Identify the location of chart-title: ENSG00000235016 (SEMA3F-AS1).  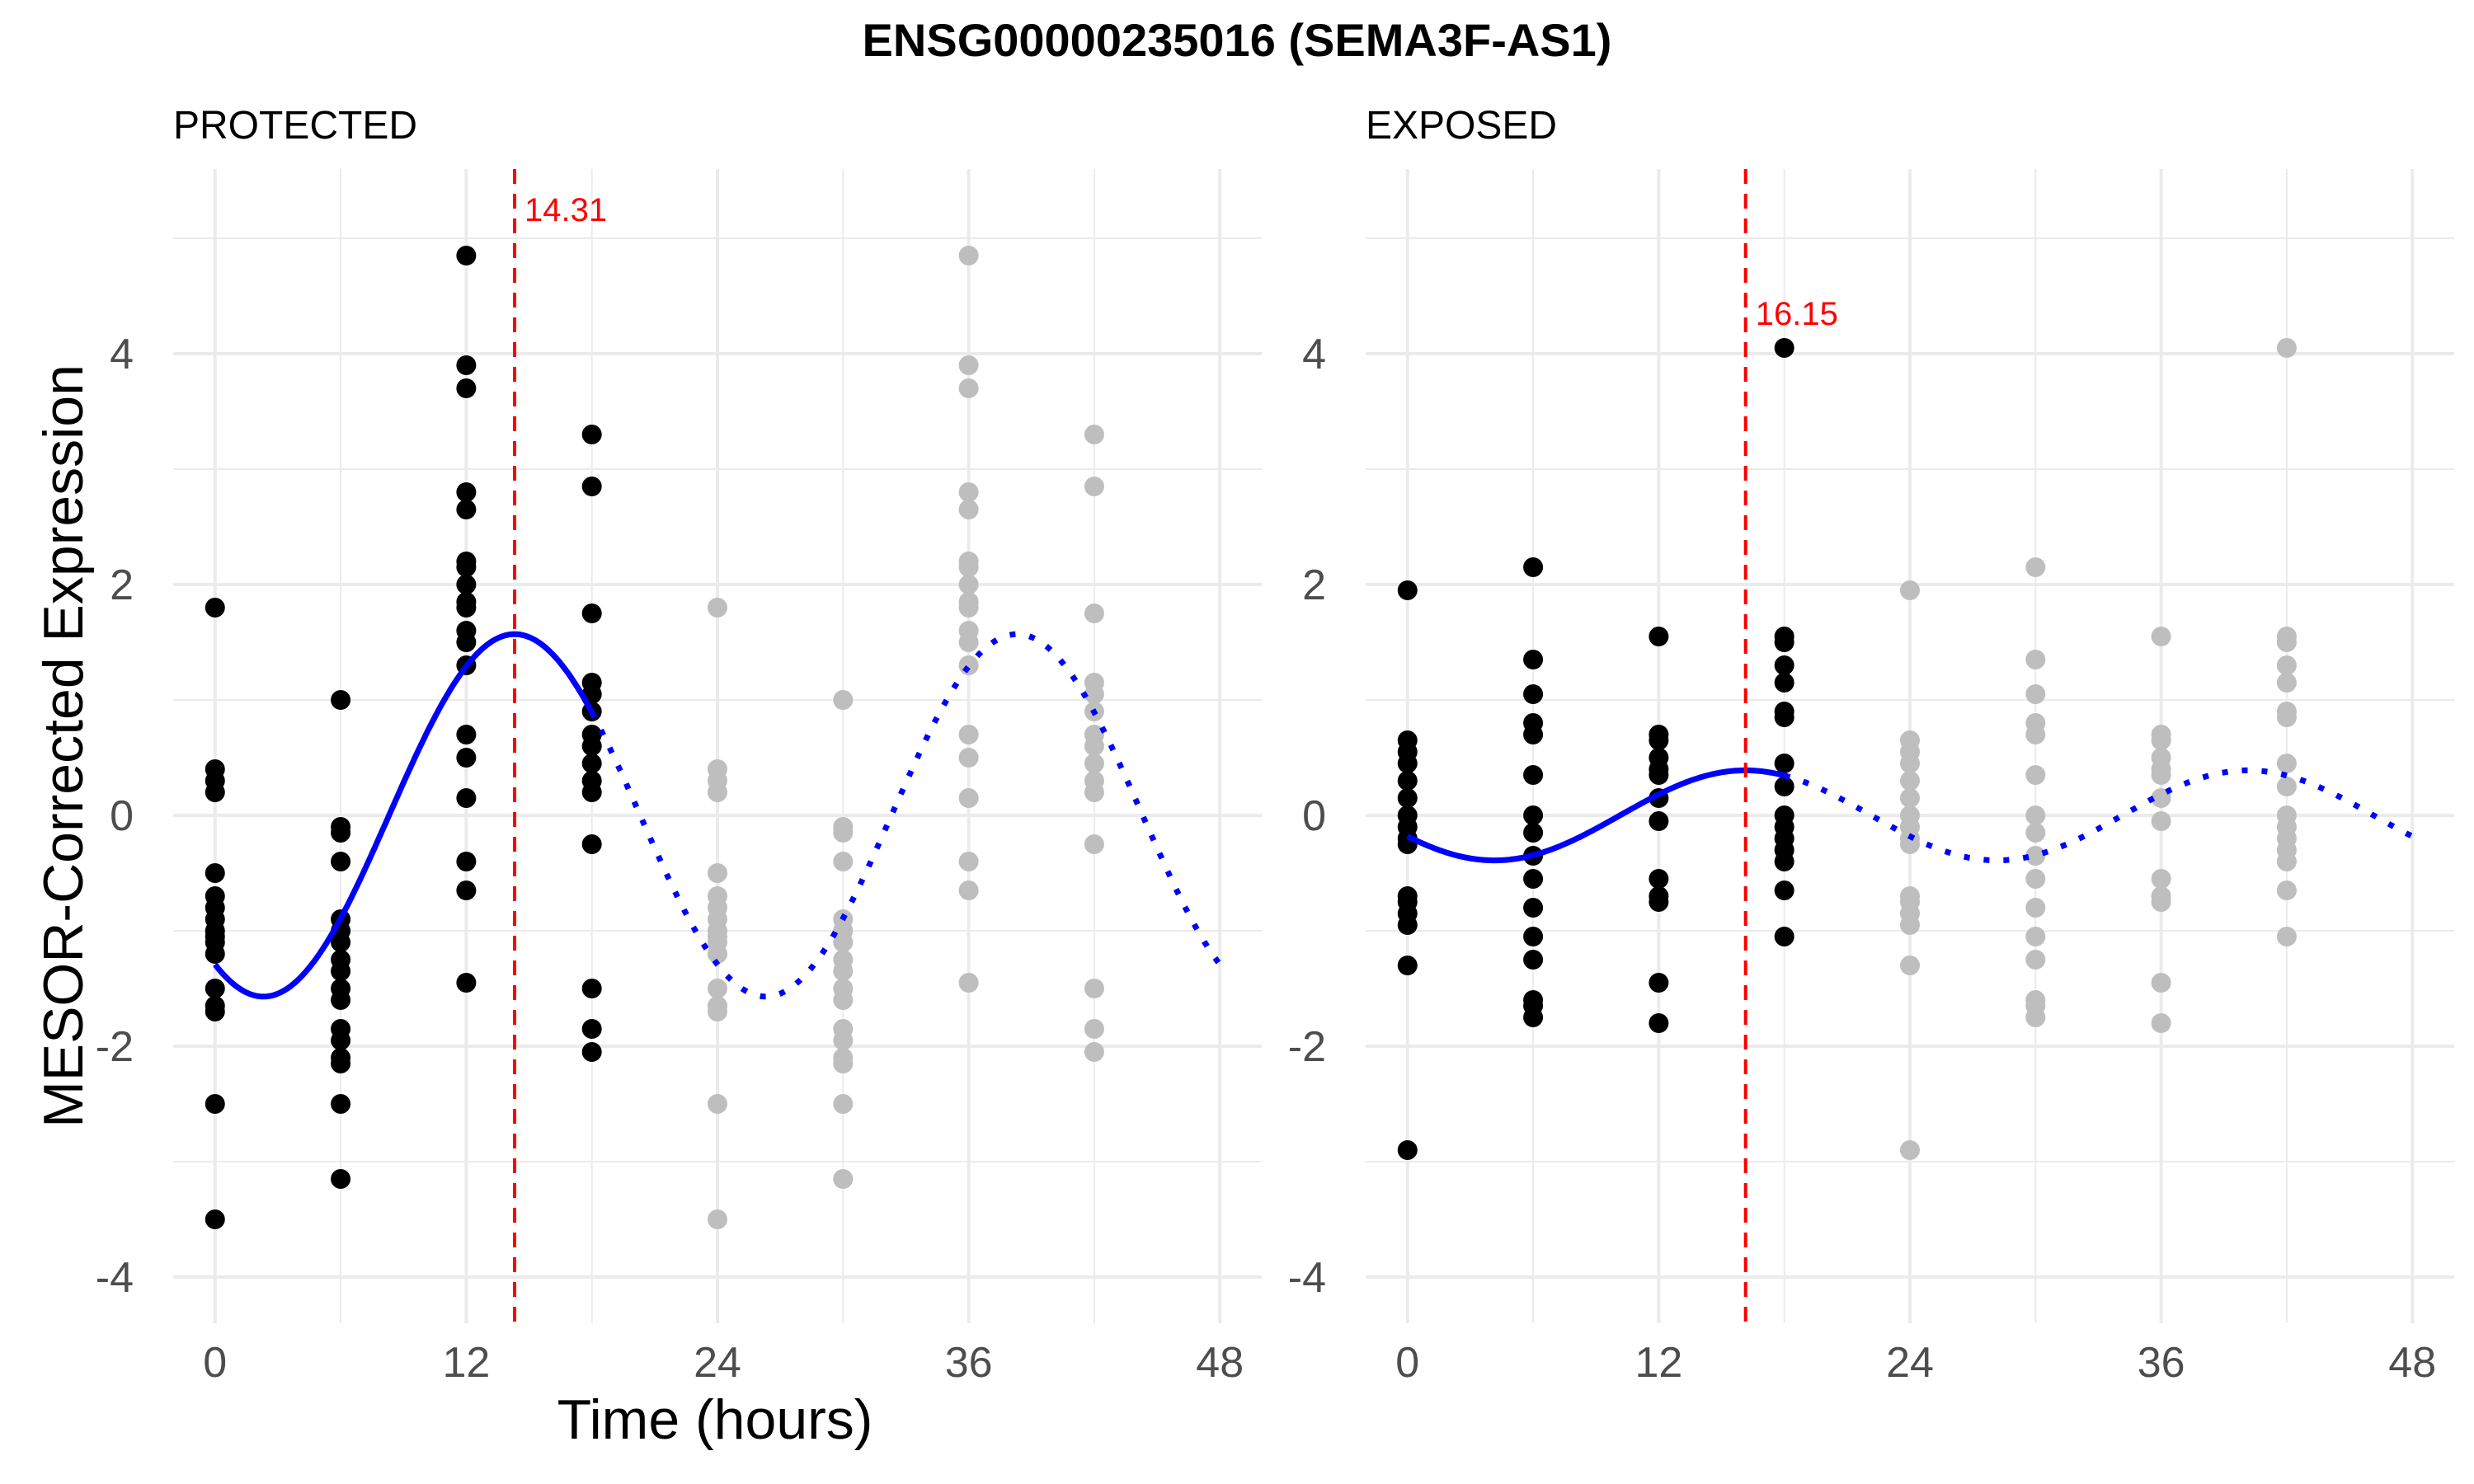
(1237, 40).